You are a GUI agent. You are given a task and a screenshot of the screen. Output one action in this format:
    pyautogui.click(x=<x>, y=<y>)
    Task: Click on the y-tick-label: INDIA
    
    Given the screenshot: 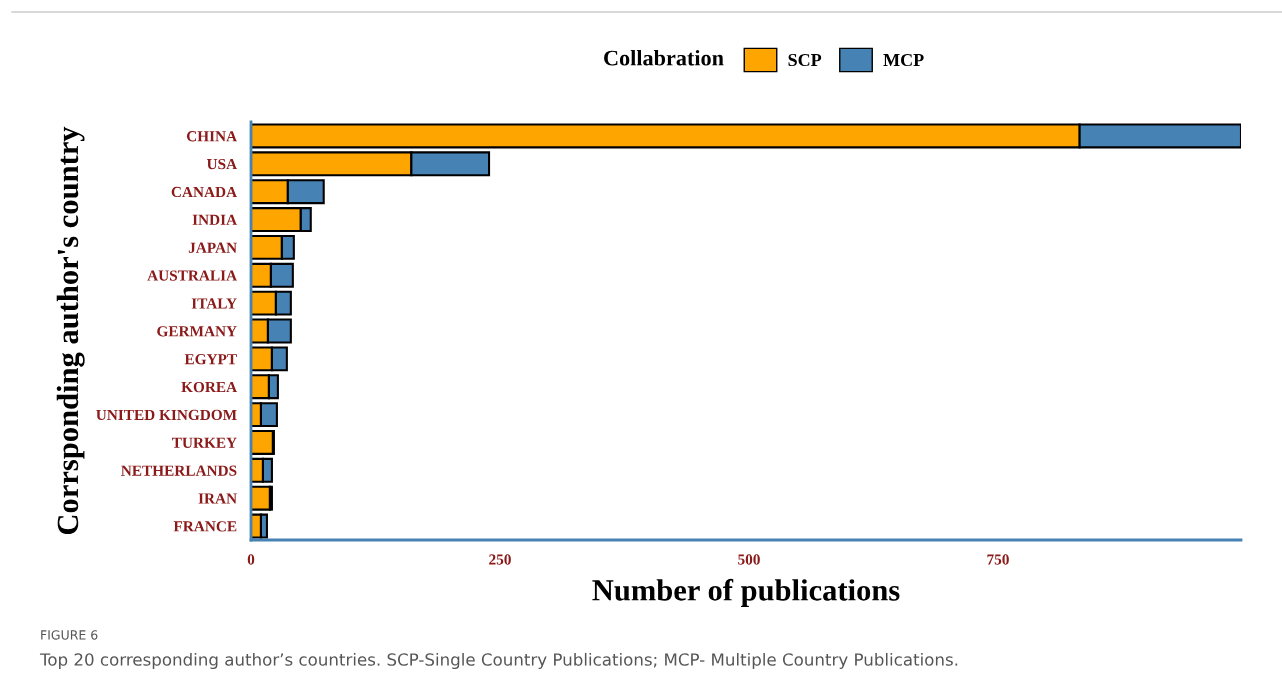 What is the action you would take?
    pyautogui.click(x=214, y=219)
    